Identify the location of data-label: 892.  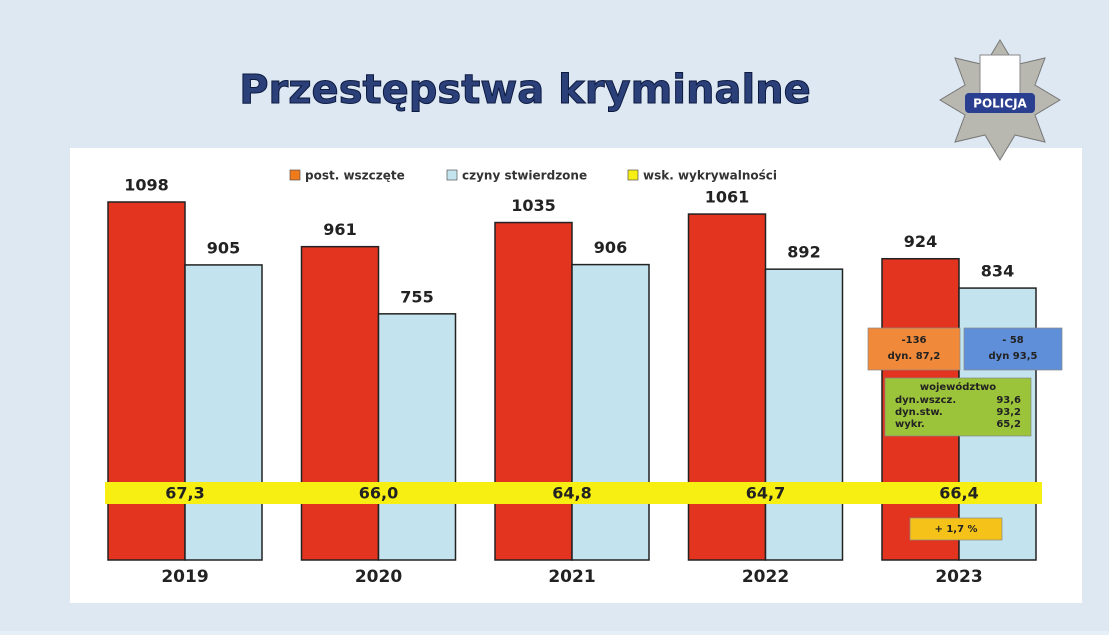
(803, 252).